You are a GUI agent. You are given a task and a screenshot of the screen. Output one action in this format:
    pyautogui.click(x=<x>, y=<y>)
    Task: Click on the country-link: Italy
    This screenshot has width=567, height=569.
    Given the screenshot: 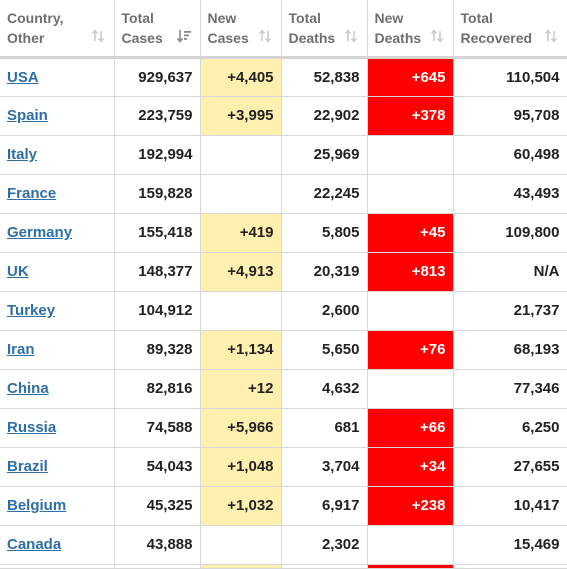 What is the action you would take?
    pyautogui.click(x=22, y=154)
    